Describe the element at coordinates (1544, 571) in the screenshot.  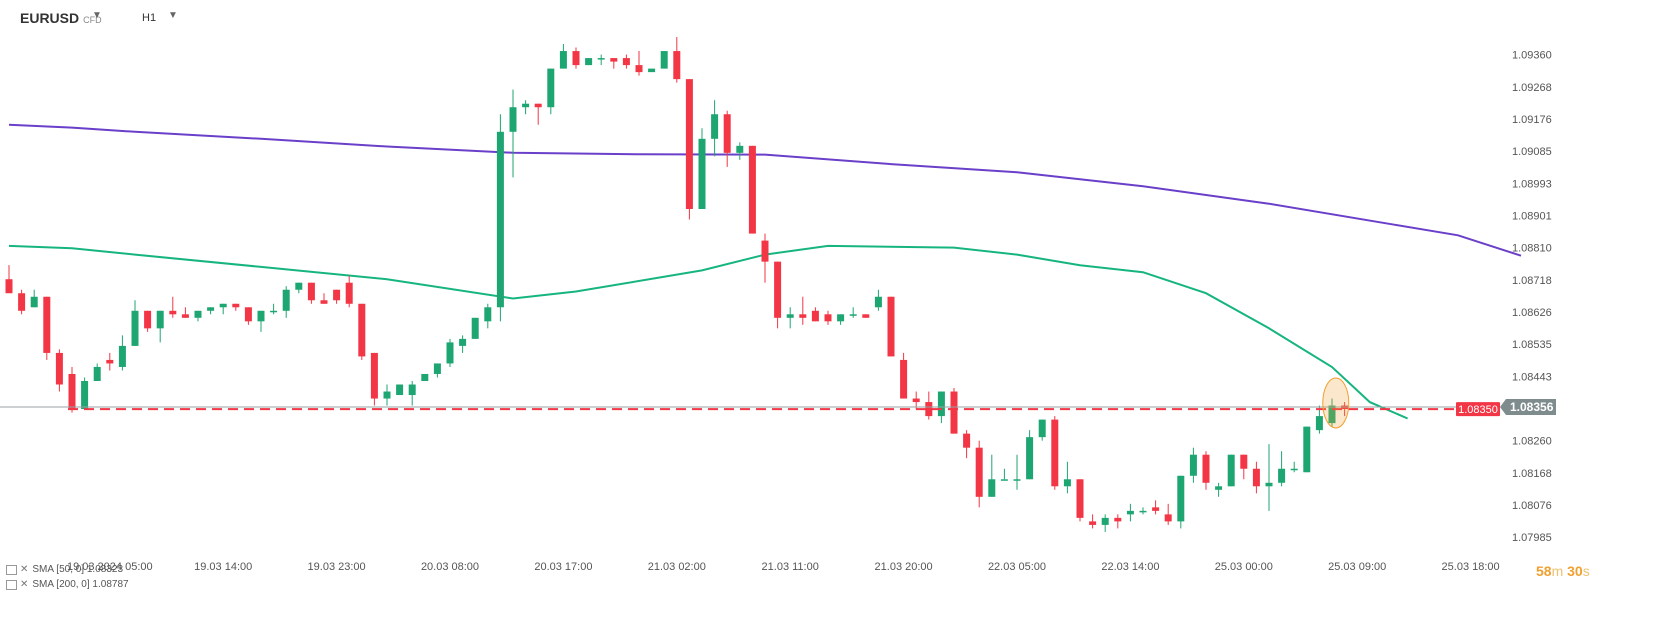
I see `timer-minutes: 58` at that location.